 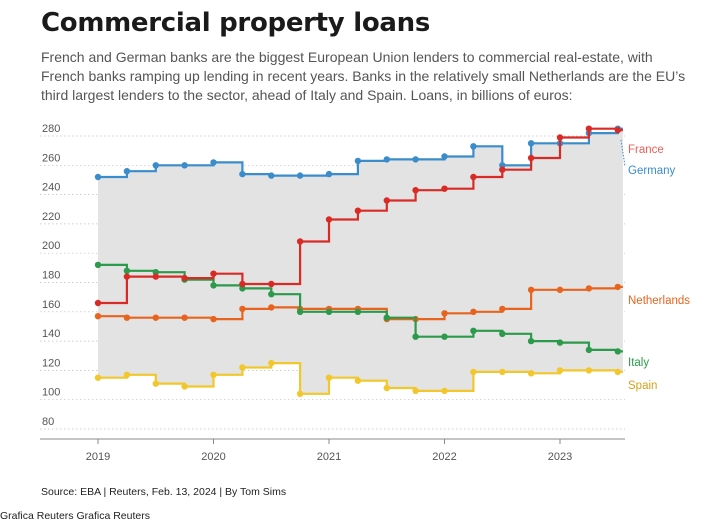 What do you see at coordinates (236, 23) in the screenshot?
I see `chart-title: Commercial property loans` at bounding box center [236, 23].